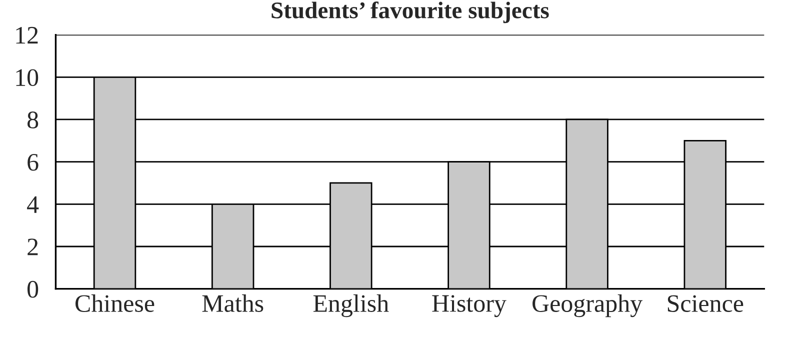 The width and height of the screenshot is (796, 348). Describe the element at coordinates (27, 35) in the screenshot. I see `y-tick-label: 12` at that location.